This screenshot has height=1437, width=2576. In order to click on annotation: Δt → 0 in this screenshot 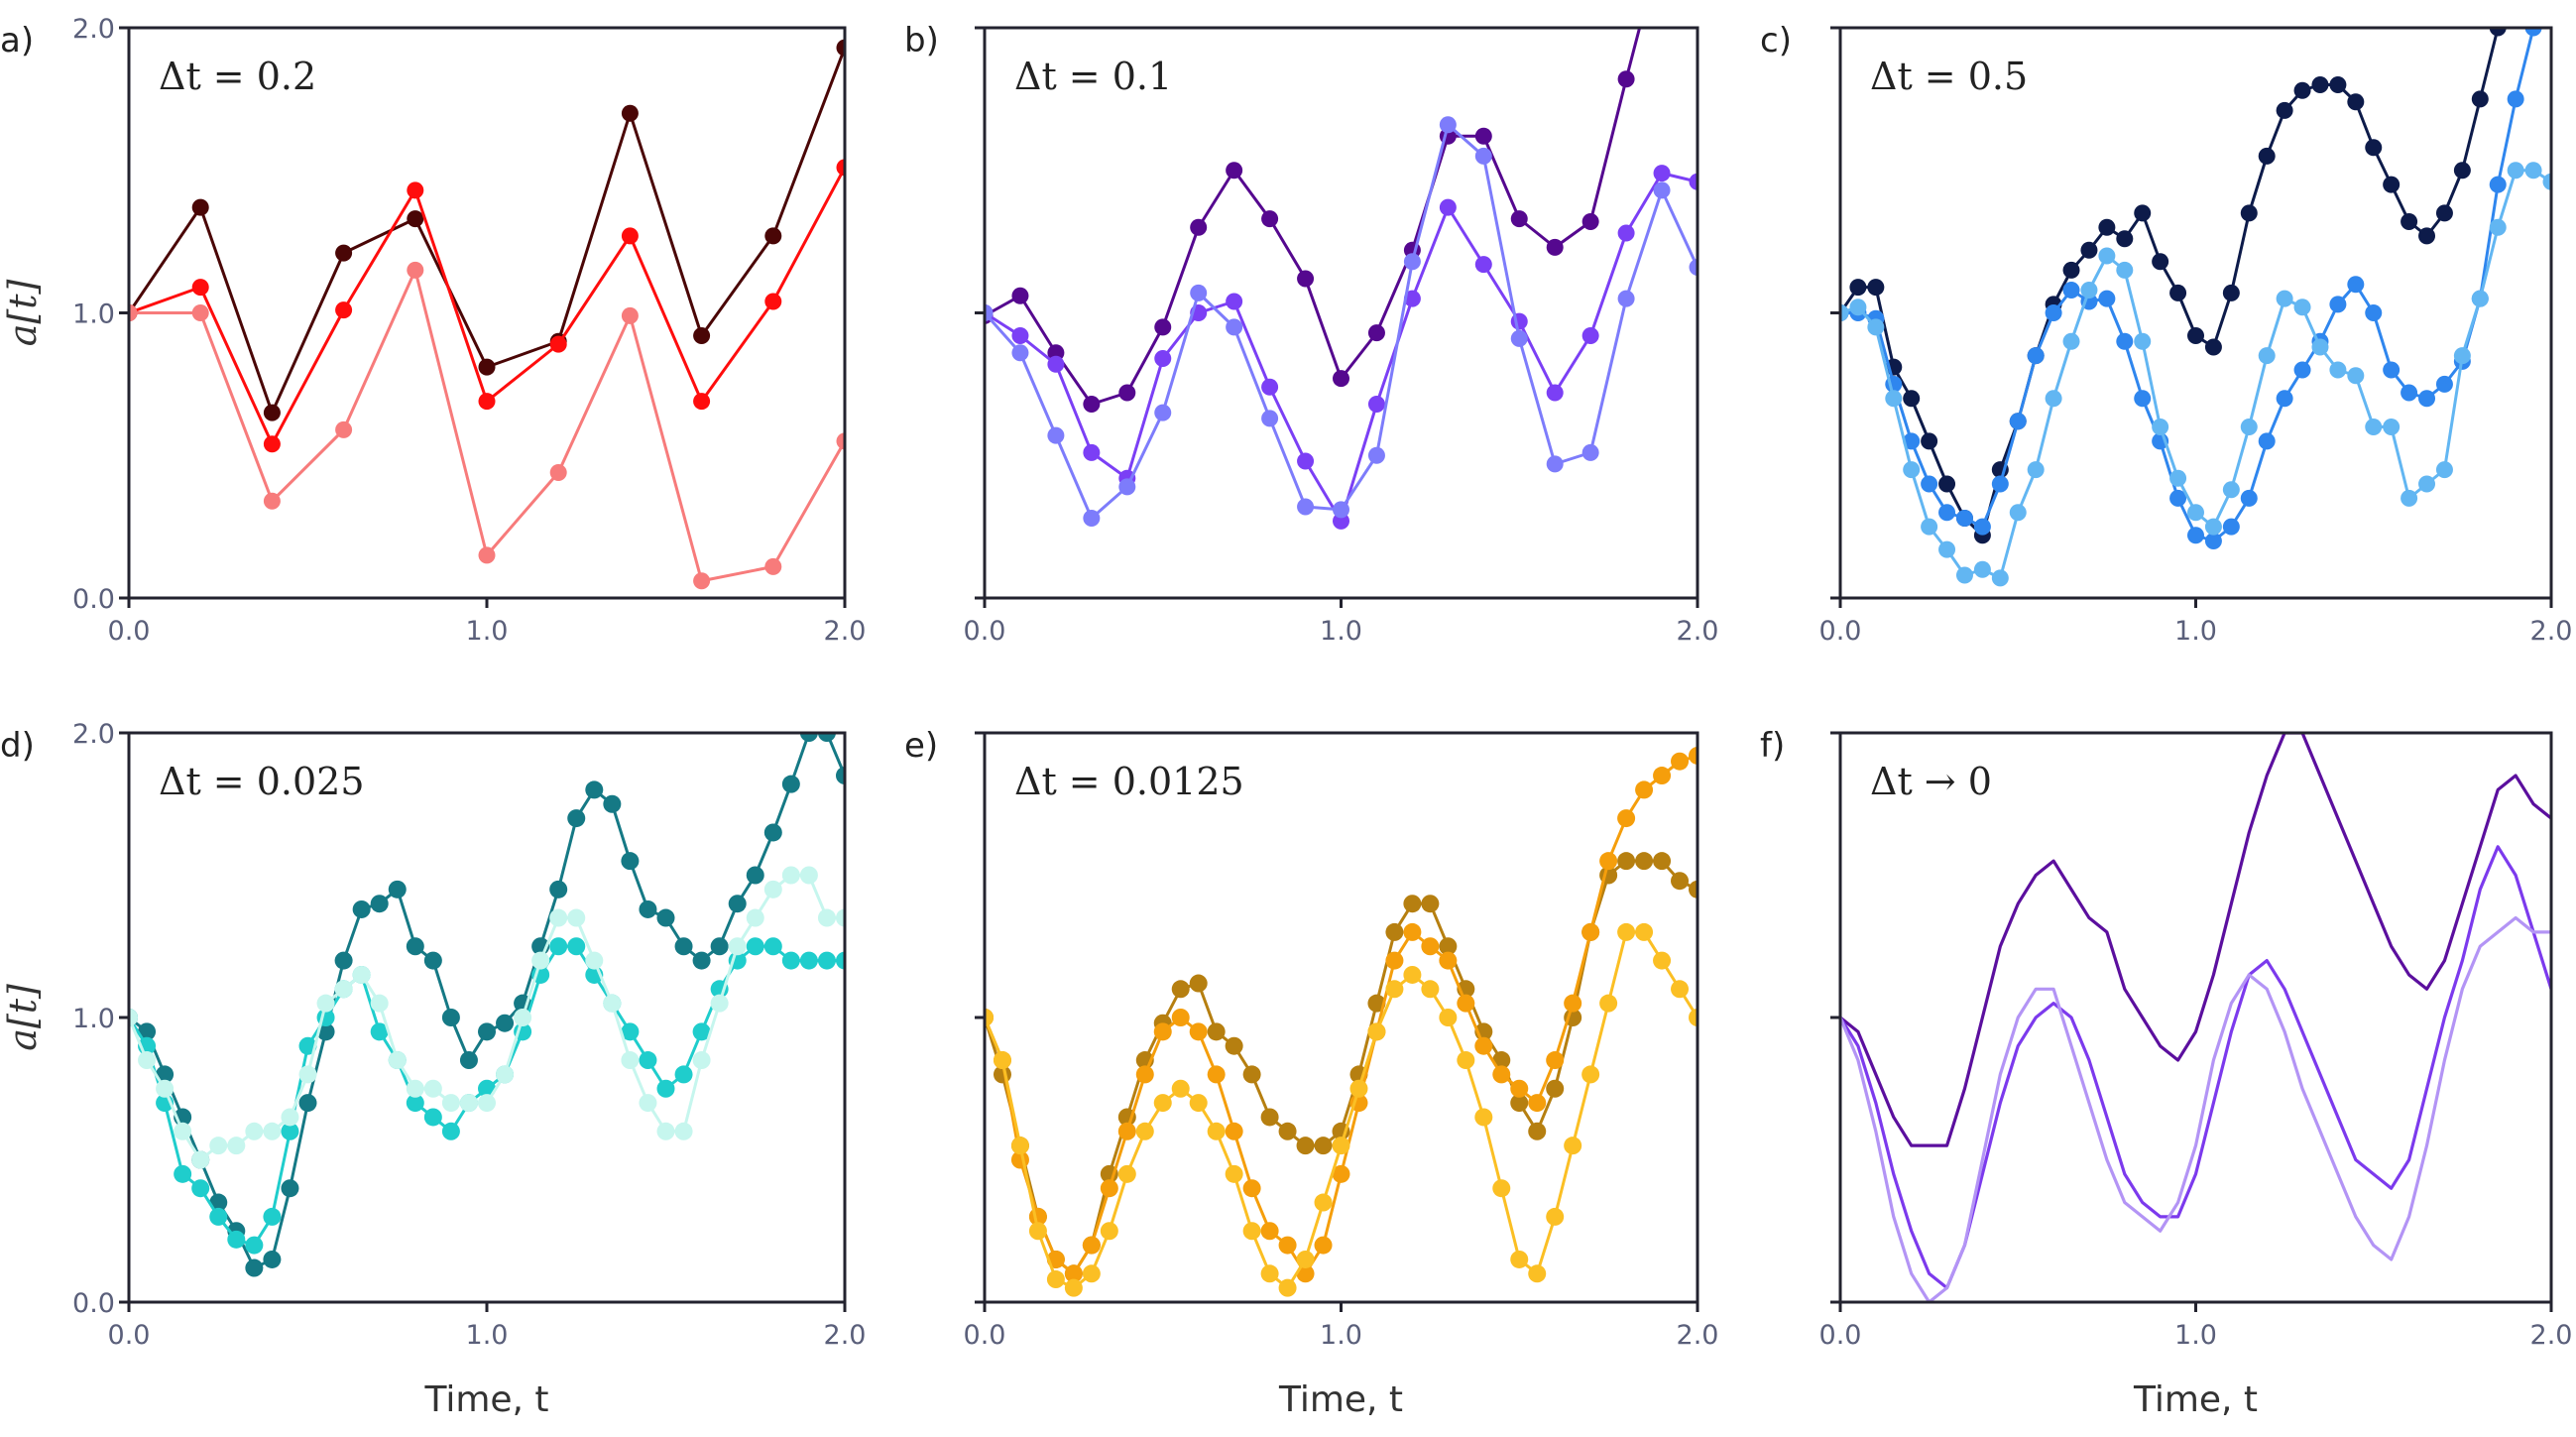, I will do `click(1931, 781)`.